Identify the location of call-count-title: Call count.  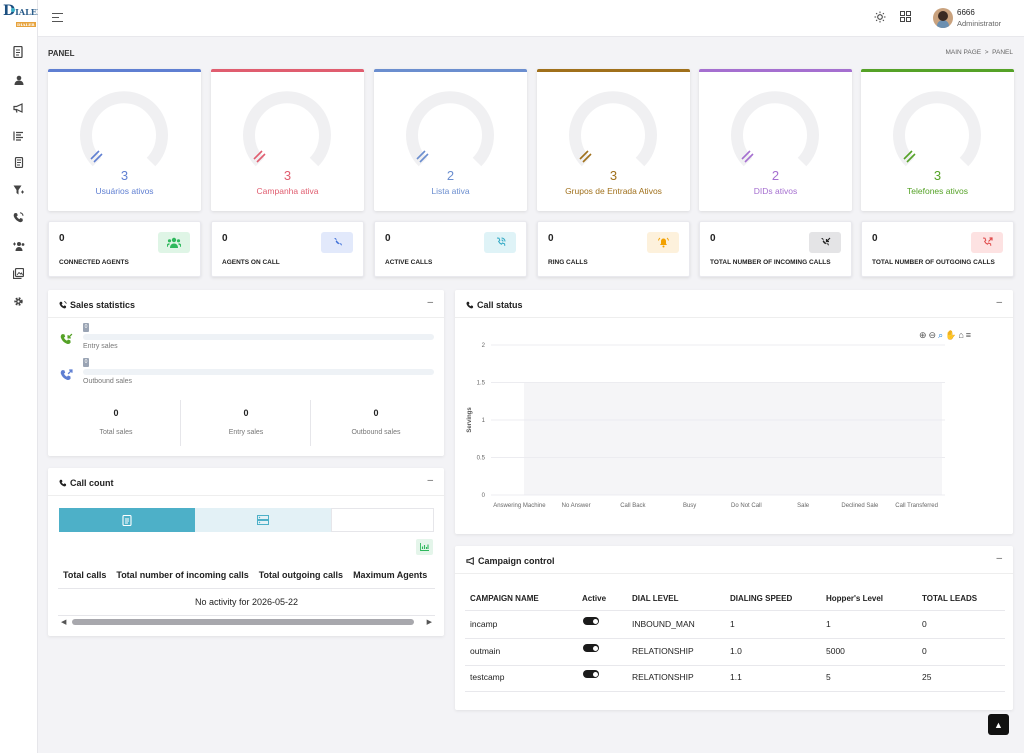
(92, 483).